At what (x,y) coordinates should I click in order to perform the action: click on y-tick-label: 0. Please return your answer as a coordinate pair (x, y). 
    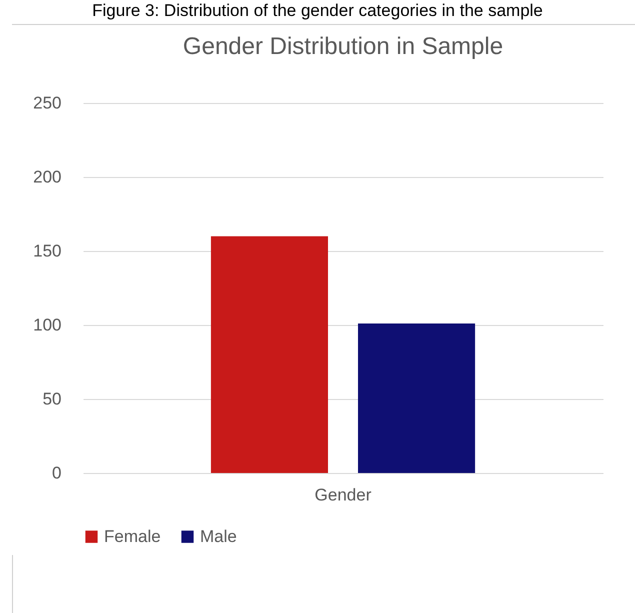
    Looking at the image, I should click on (57, 473).